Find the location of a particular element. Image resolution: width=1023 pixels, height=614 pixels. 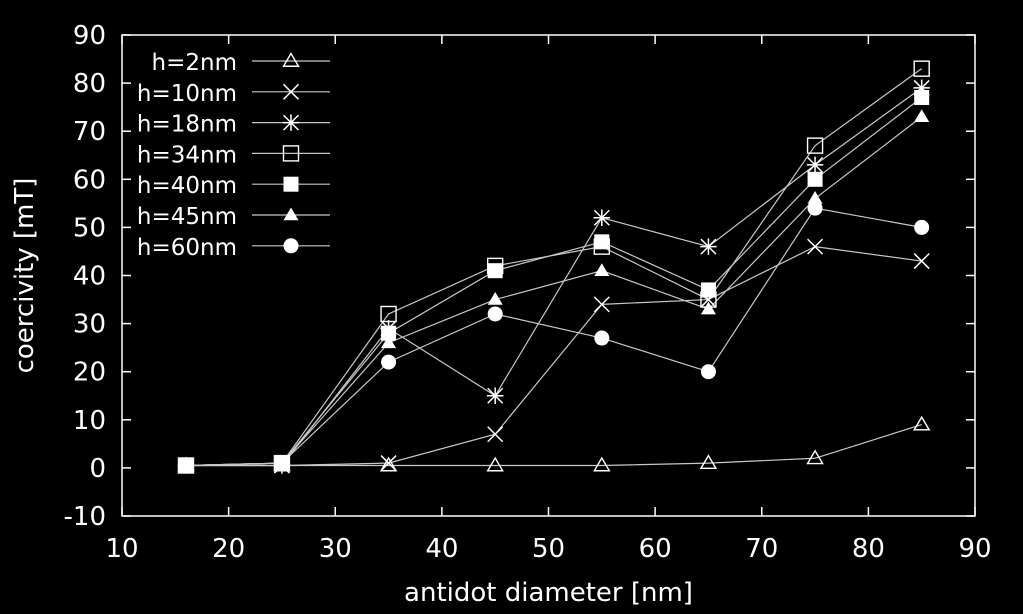

y-tick-label: 70 is located at coordinates (89, 132).